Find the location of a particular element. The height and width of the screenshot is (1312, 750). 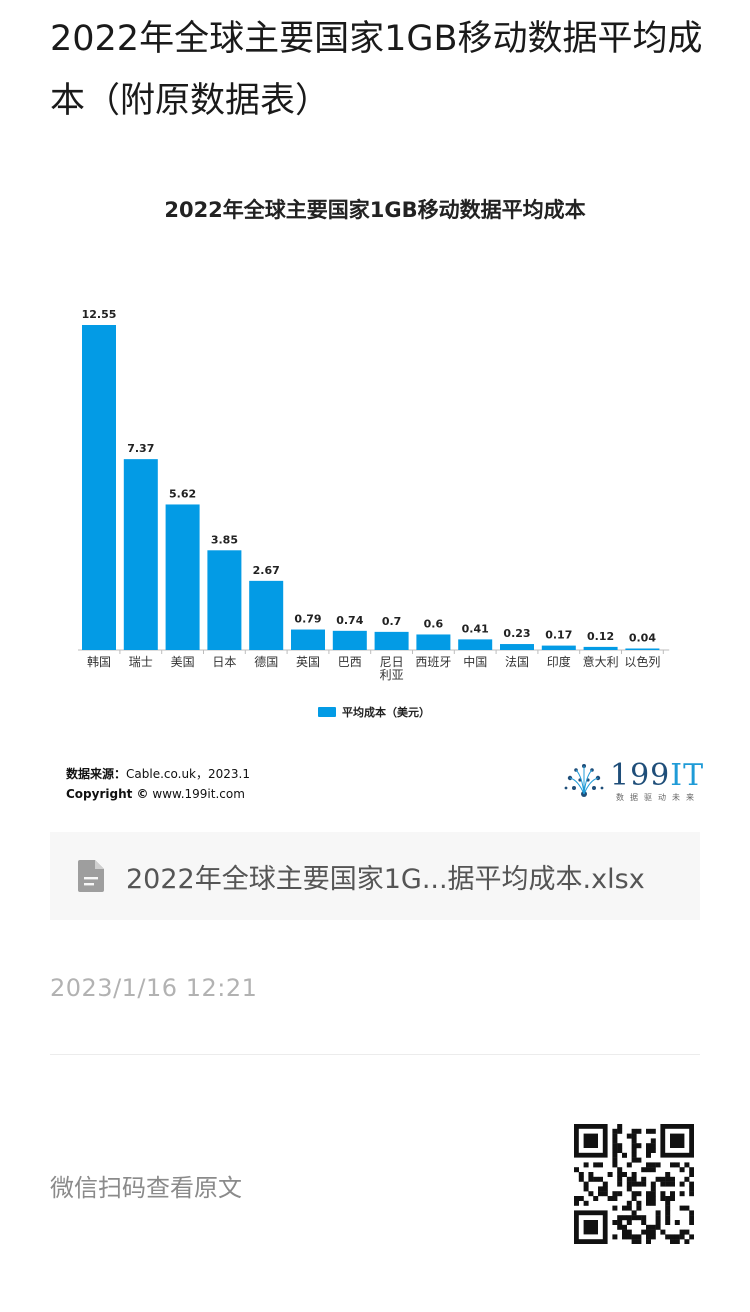

copyright-value: www.199it.com is located at coordinates (198, 794).